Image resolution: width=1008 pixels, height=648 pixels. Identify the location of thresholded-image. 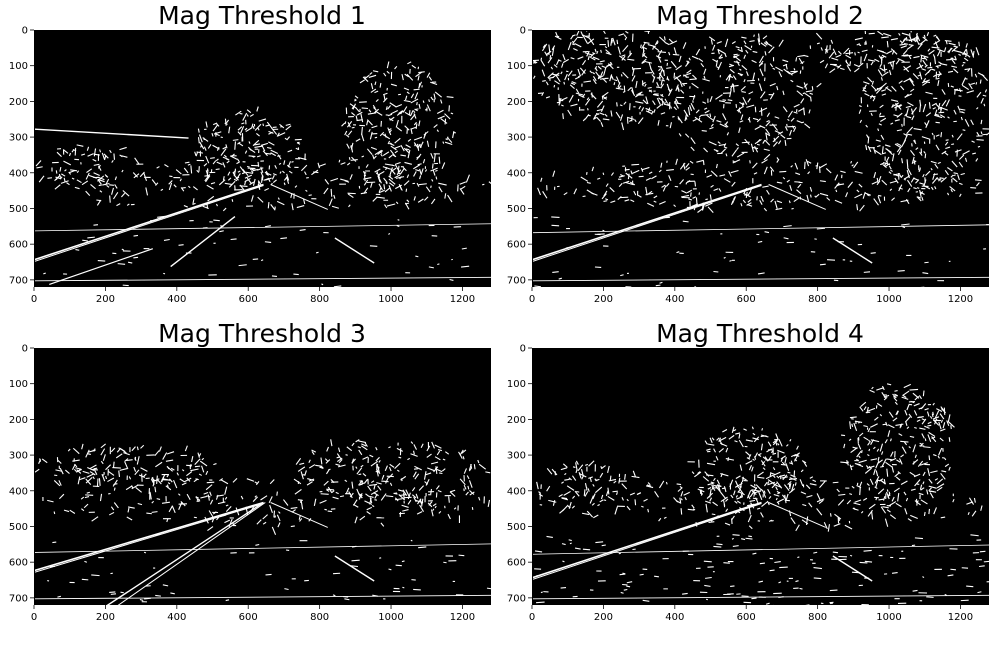
(263, 522).